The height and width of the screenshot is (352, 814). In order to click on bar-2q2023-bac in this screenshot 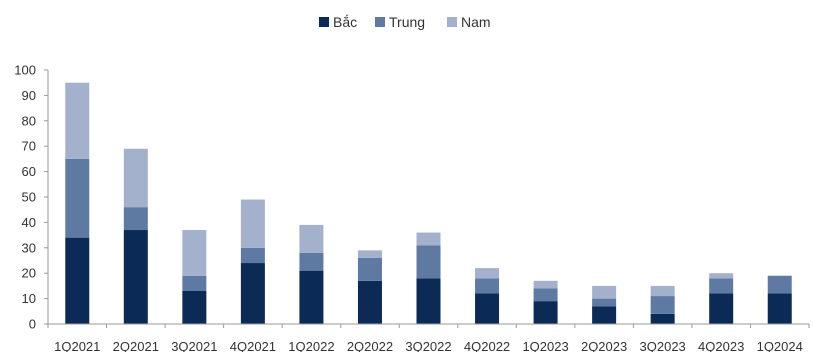, I will do `click(604, 315)`.